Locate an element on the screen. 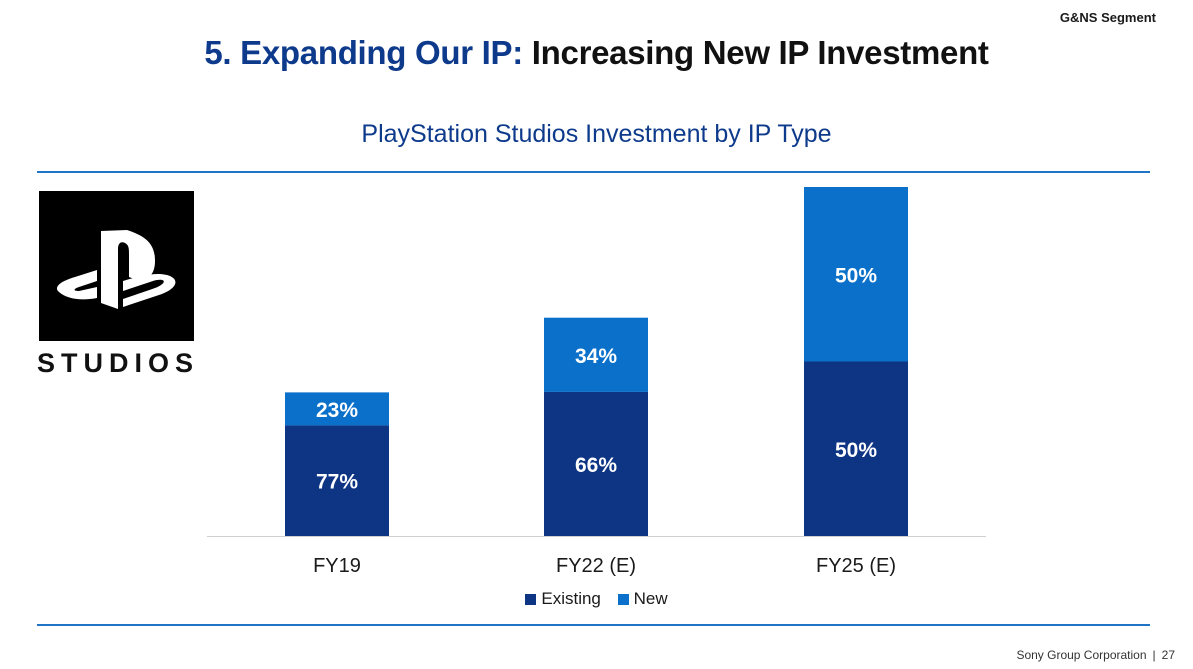  slide-title-prefix: 5. Expanding Our IP: is located at coordinates (363, 52).